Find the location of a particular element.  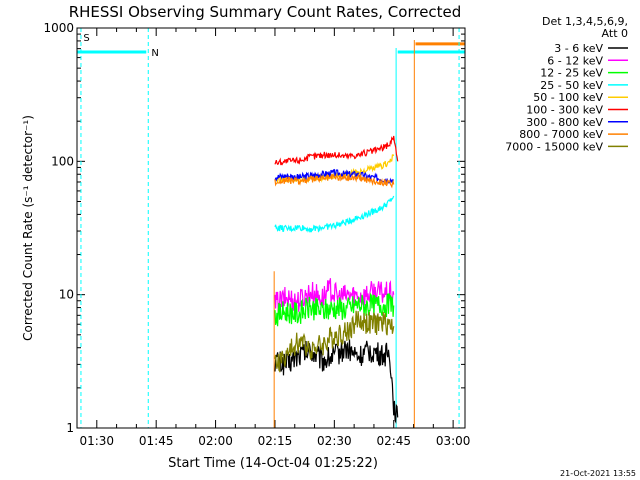

s-marker-label: S is located at coordinates (86, 38).